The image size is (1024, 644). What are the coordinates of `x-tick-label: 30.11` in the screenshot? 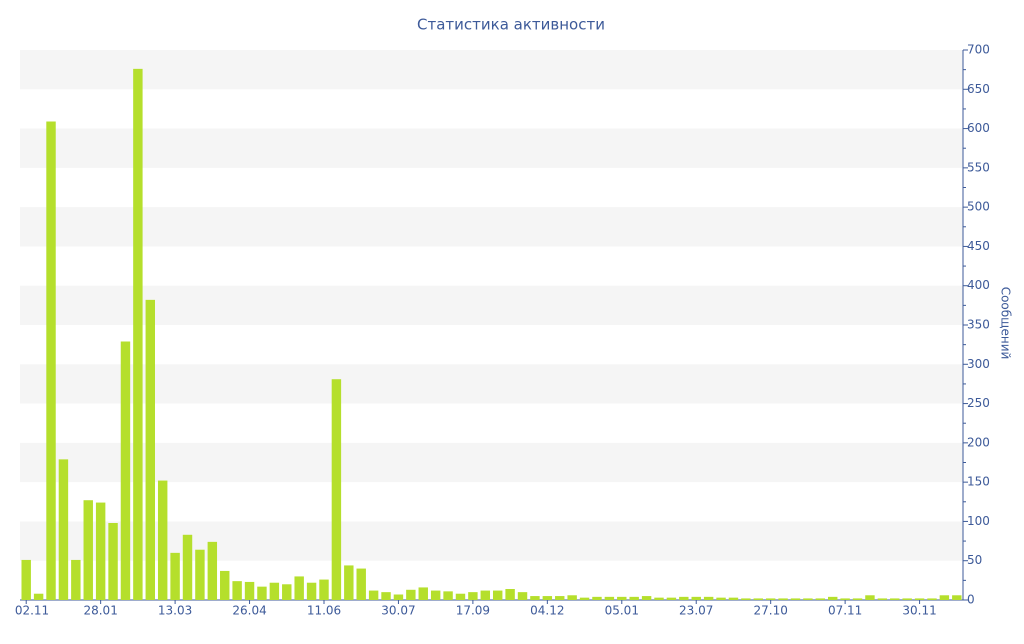 It's located at (919, 611).